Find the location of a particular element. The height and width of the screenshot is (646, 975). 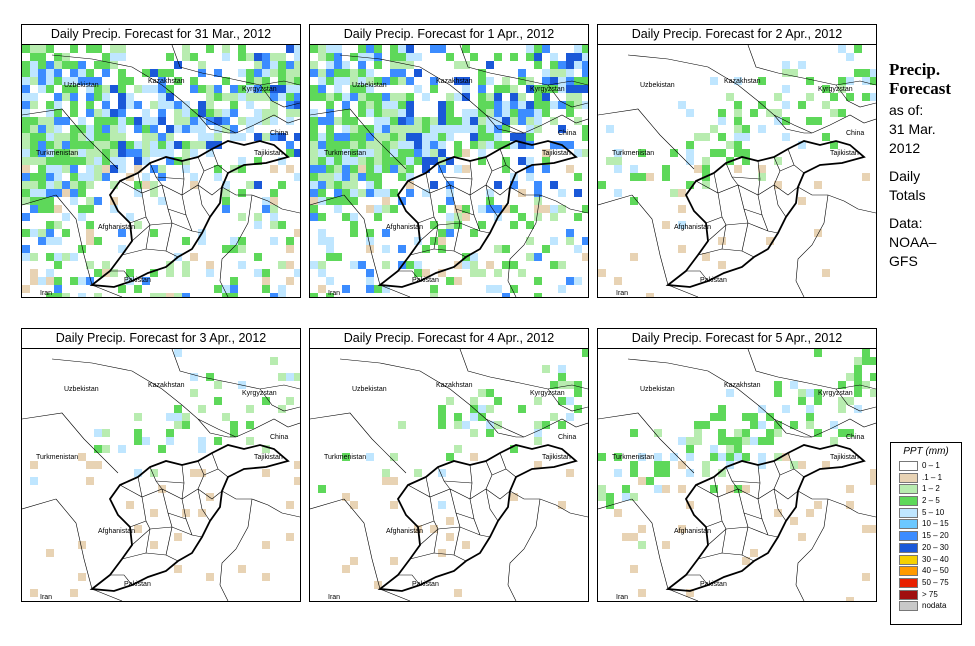

country-label: Iran is located at coordinates (622, 597).